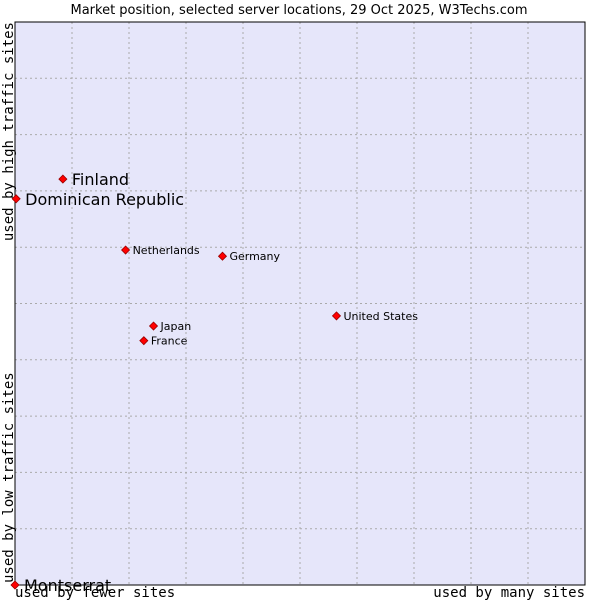  Describe the element at coordinates (144, 341) in the screenshot. I see `data-point-france` at that location.